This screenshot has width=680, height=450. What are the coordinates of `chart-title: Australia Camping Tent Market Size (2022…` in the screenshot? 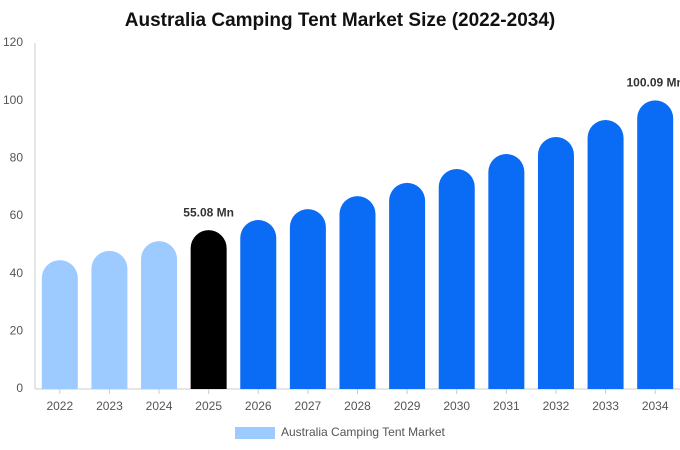 It's located at (340, 20).